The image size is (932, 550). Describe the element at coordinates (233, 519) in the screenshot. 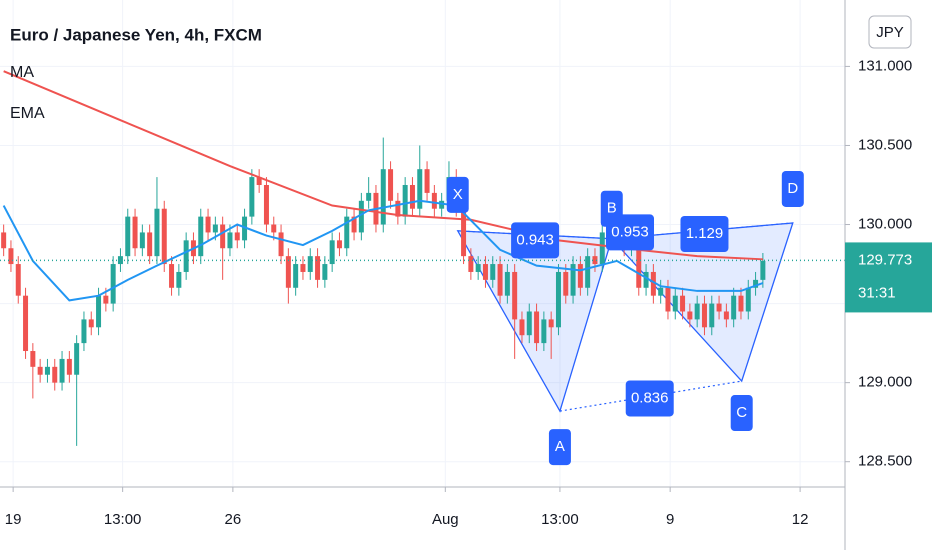

I see `x-tick-label: 26` at that location.